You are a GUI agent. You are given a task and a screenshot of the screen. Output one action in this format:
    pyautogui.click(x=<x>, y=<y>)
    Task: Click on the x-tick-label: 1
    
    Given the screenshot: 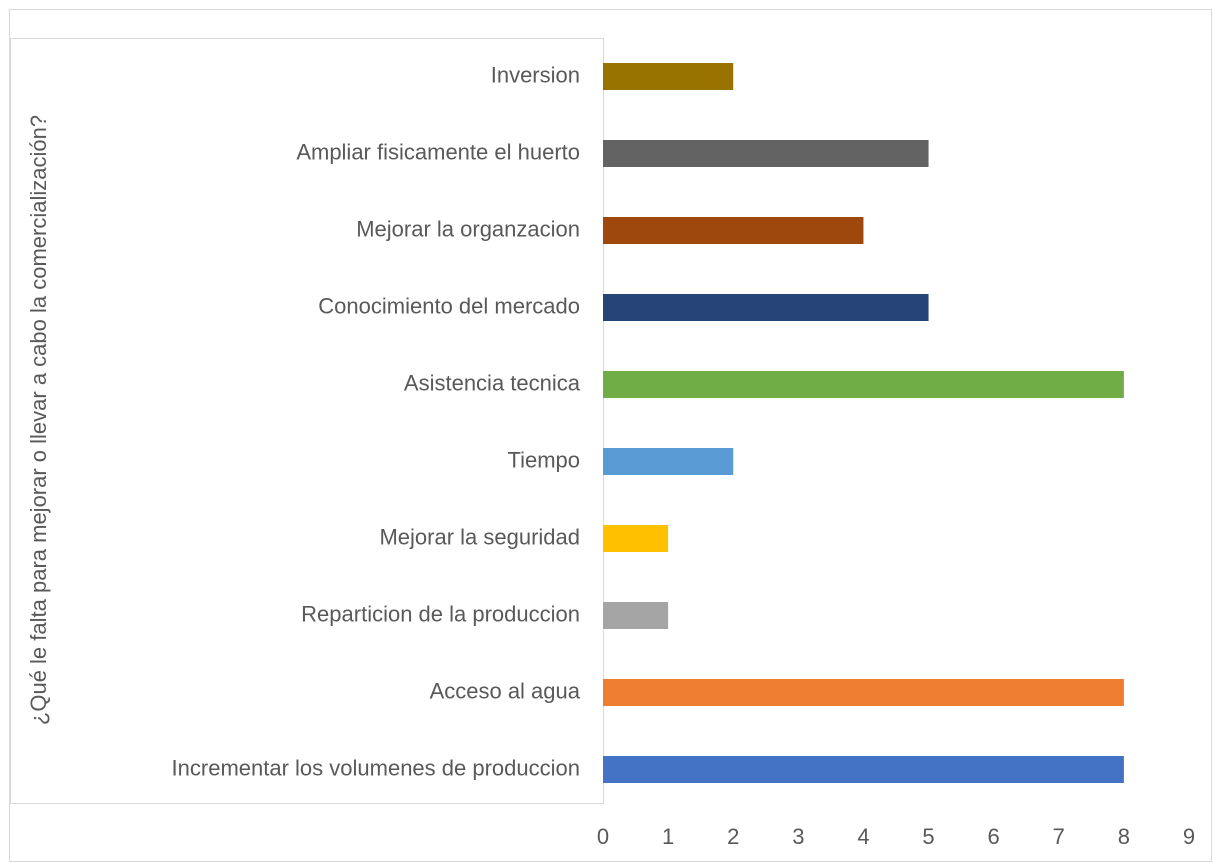 What is the action you would take?
    pyautogui.click(x=668, y=836)
    